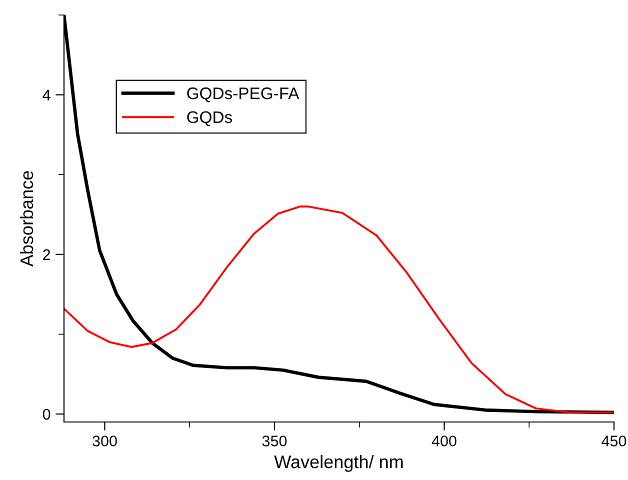  I want to click on x-tick-label: 350, so click(274, 441).